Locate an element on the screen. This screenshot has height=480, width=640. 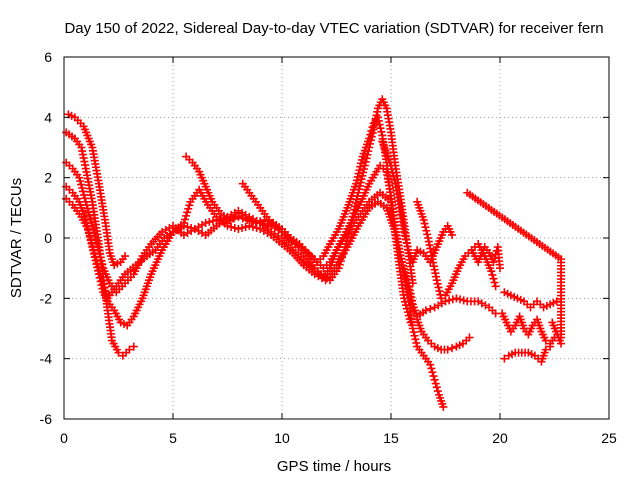
y-tick-label: 0 is located at coordinates (48, 238).